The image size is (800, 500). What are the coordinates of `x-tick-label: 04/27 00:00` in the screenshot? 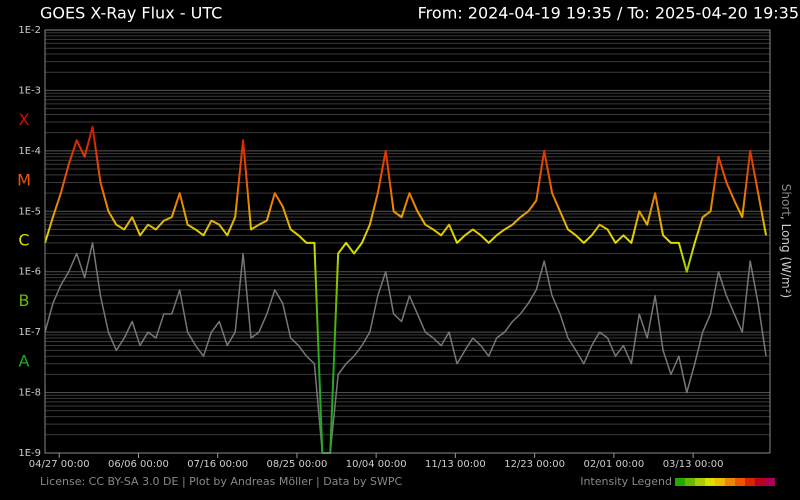 It's located at (59, 464).